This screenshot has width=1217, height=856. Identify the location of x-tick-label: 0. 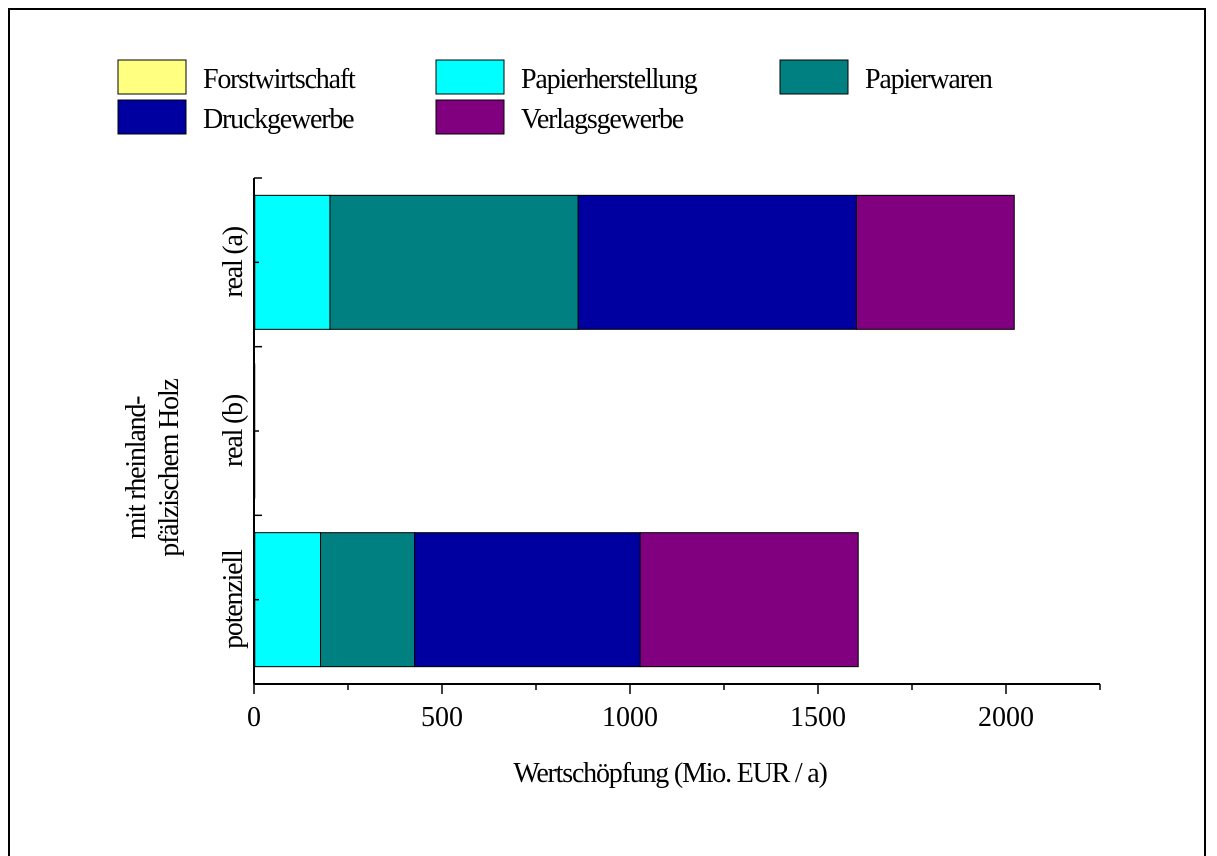
(254, 717).